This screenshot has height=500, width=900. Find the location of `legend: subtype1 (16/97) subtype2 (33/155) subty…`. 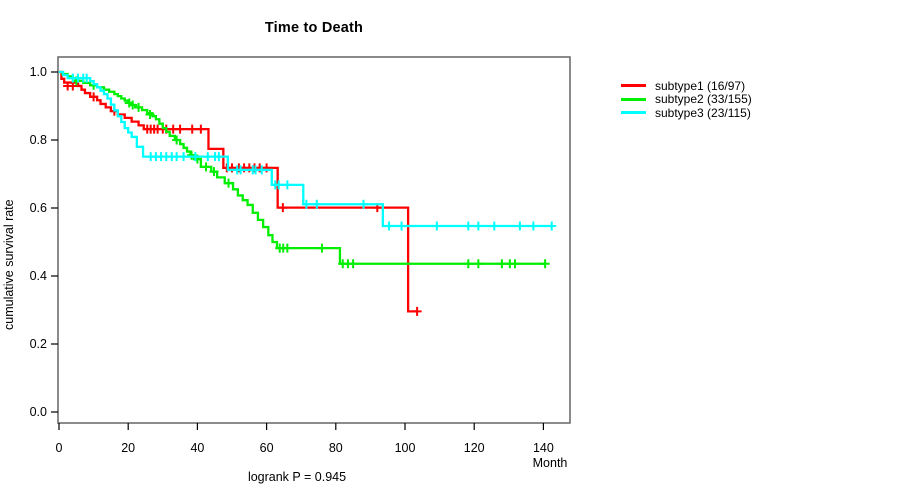

legend: subtype1 (16/97) subtype2 (33/155) subty… is located at coordinates (686, 99).